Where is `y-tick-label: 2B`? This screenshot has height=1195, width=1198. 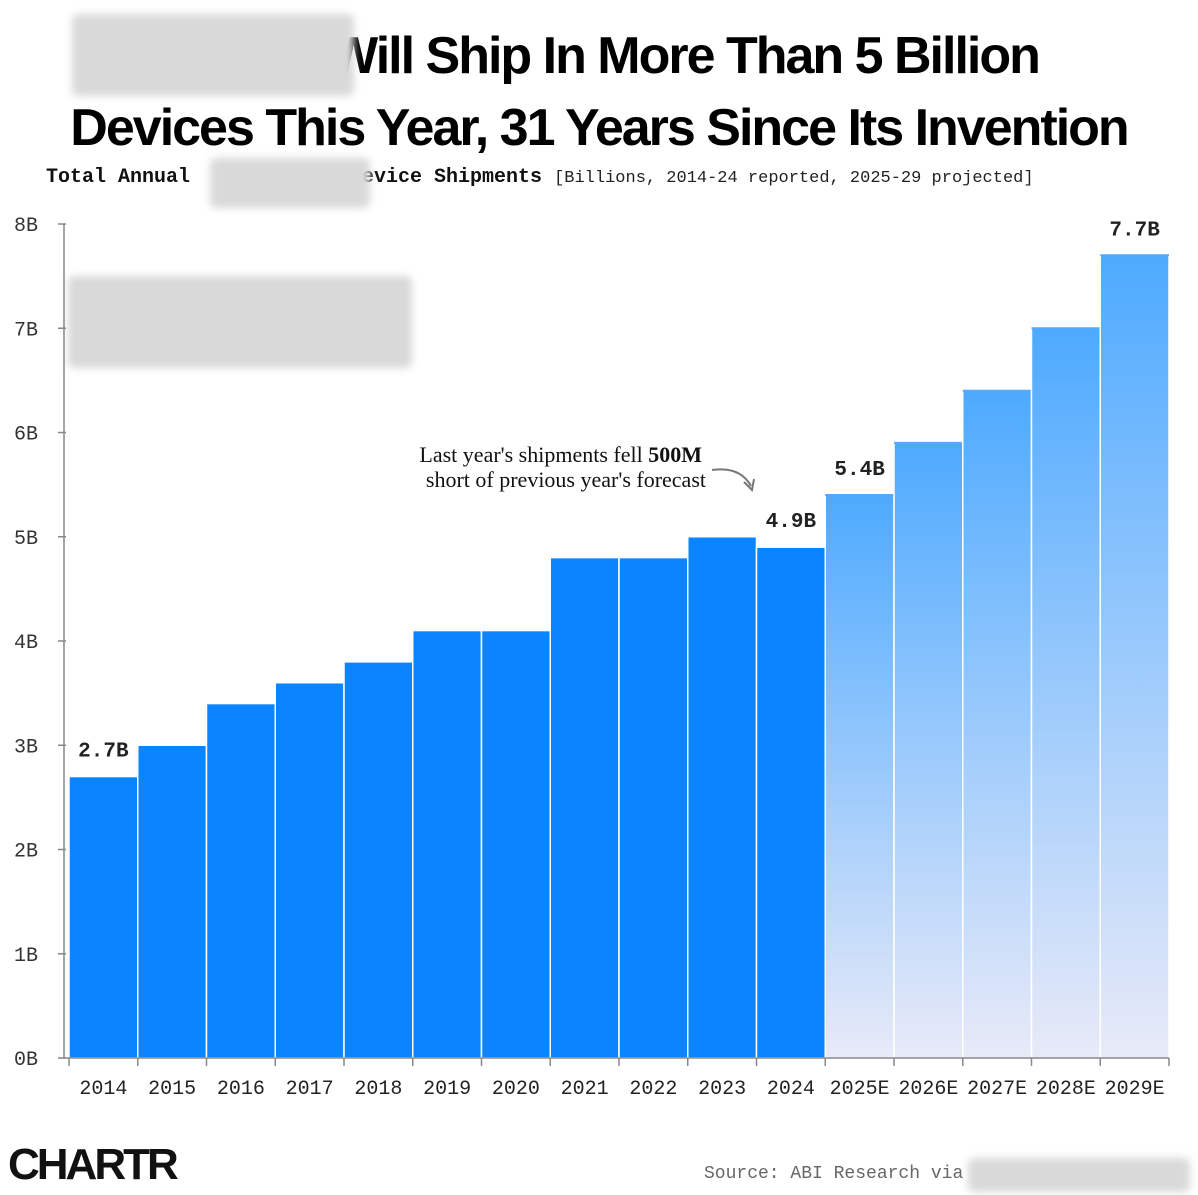 y-tick-label: 2B is located at coordinates (26, 852).